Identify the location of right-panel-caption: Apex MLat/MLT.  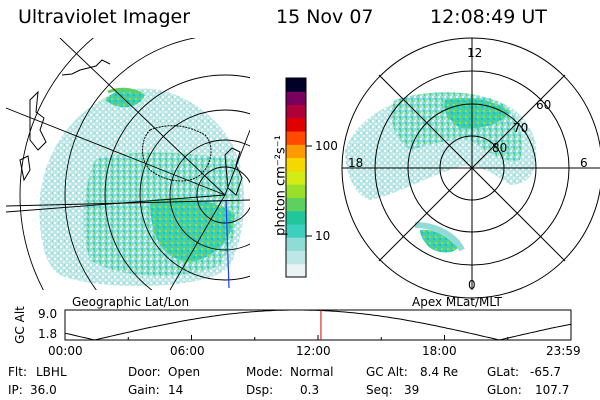
(457, 302).